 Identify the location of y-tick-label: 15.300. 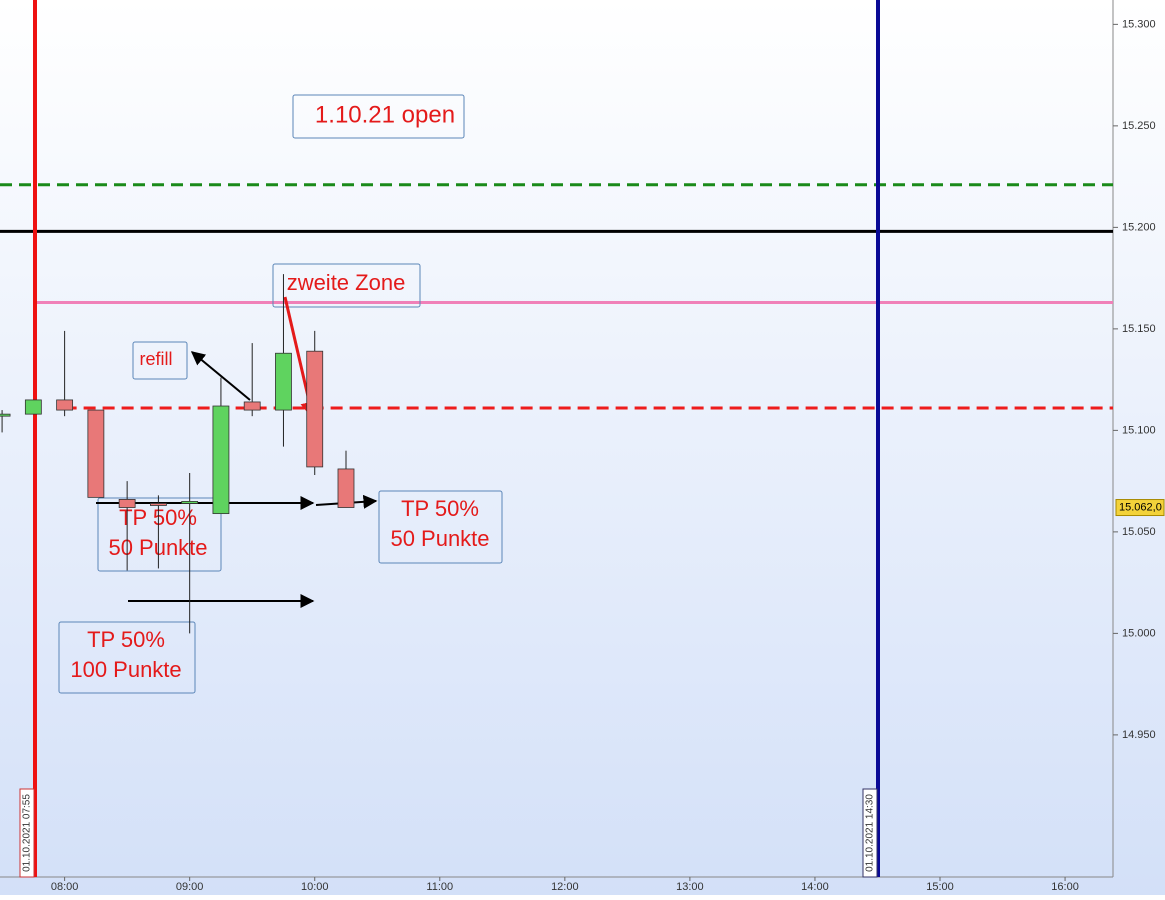
(1139, 24).